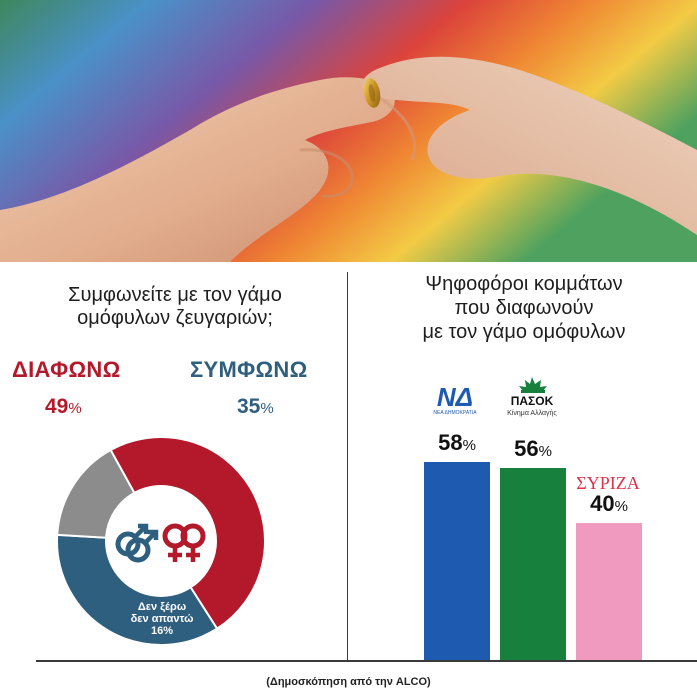 The height and width of the screenshot is (700, 697). Describe the element at coordinates (348, 682) in the screenshot. I see `source-note: (Δημοσκόπηση από την ALCO)` at that location.